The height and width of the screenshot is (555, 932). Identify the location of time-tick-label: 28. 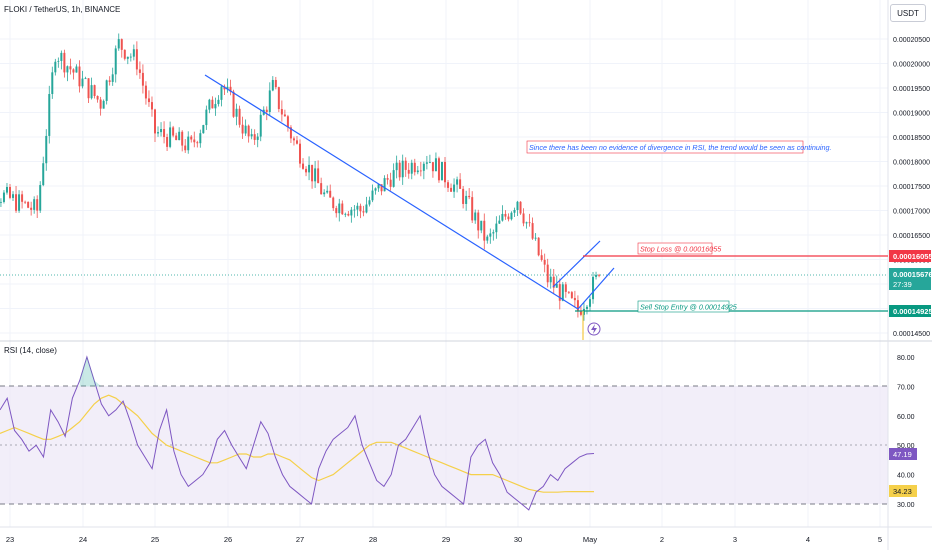
(373, 539).